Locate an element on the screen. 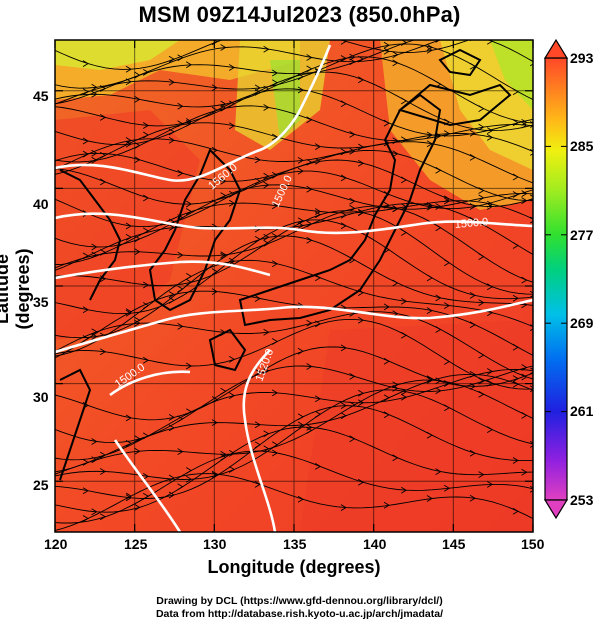  y-tick-label: 30 is located at coordinates (41, 397).